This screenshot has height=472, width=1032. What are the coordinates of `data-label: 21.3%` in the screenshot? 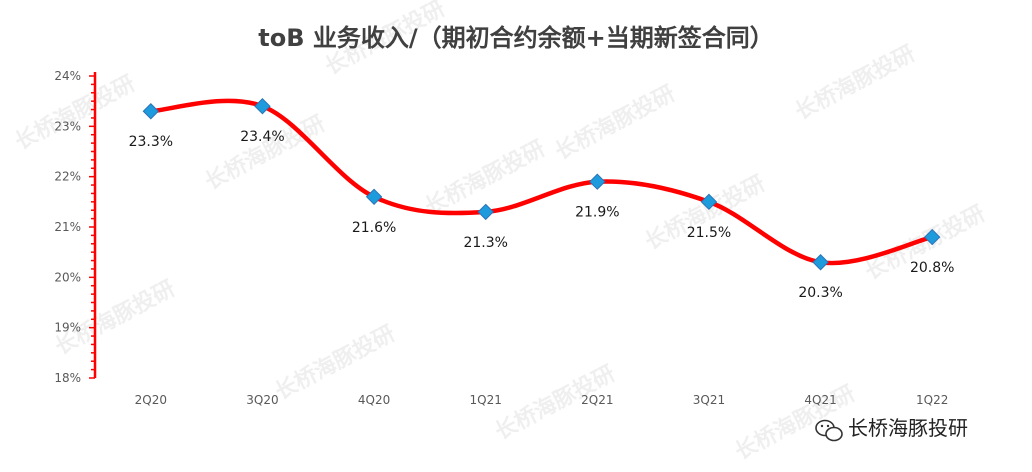 It's located at (485, 243).